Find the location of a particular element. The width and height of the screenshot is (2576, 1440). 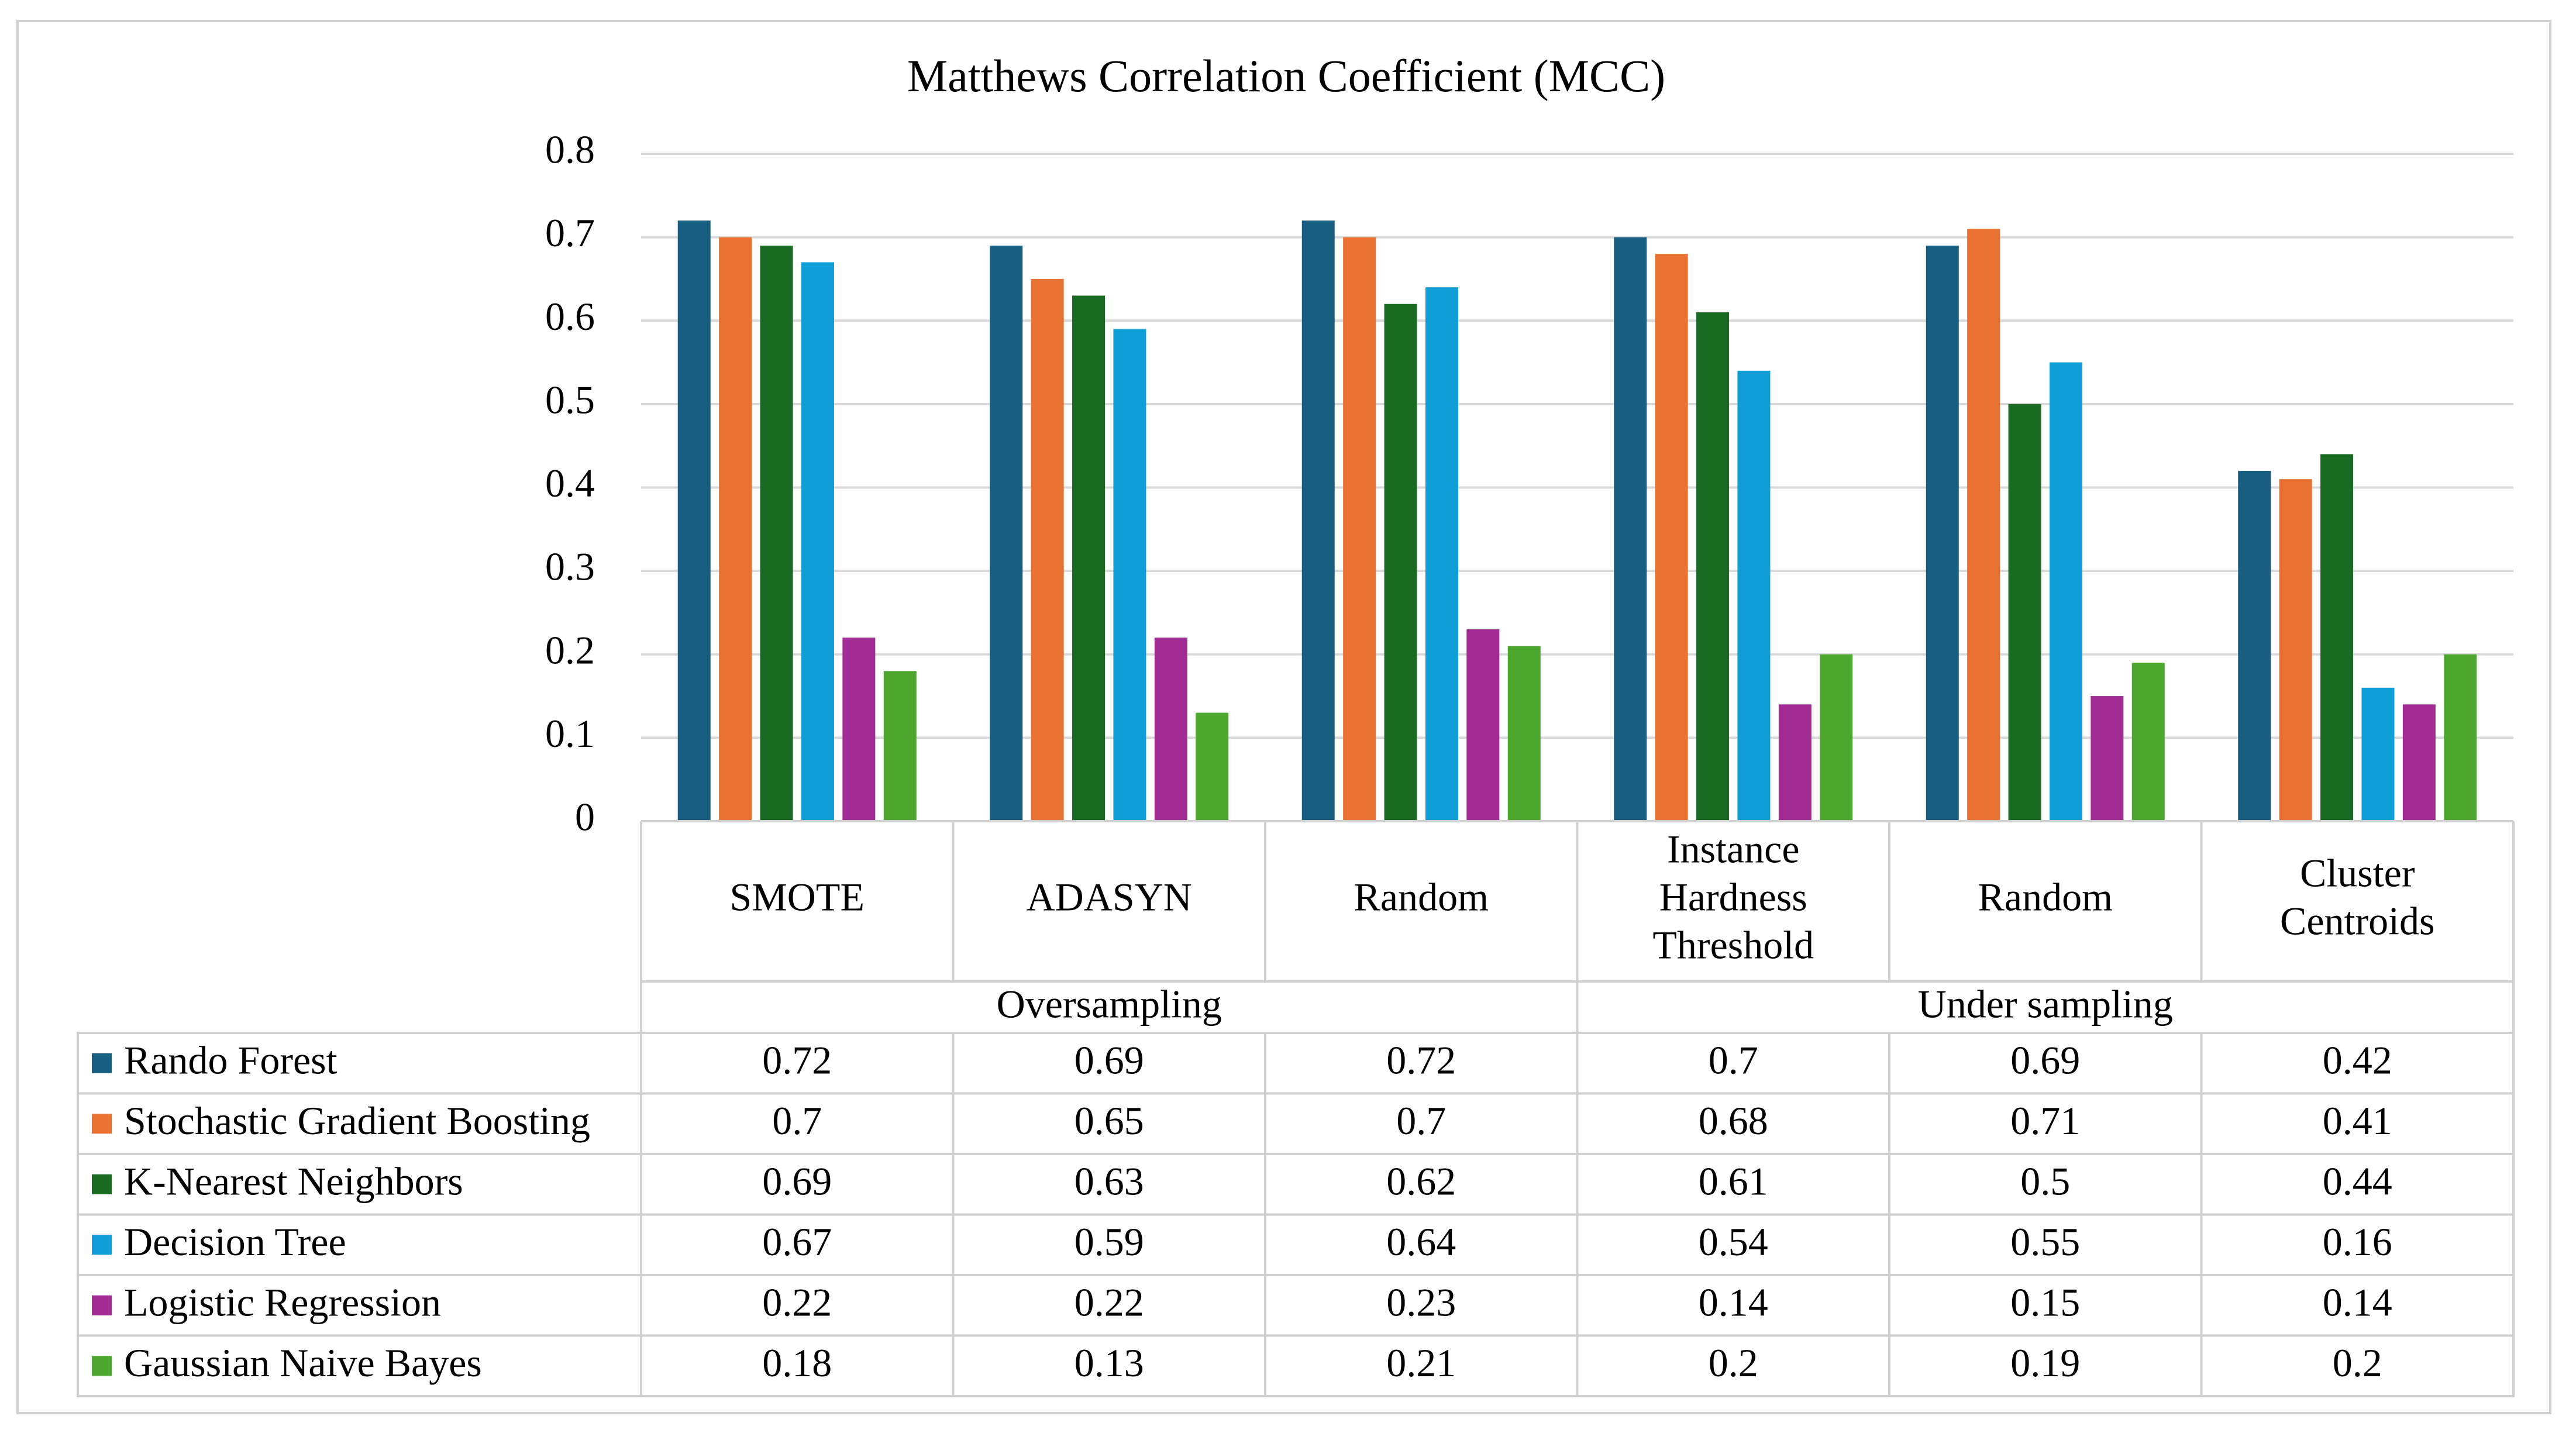

data-table-cell: 0.68 is located at coordinates (1733, 1120).